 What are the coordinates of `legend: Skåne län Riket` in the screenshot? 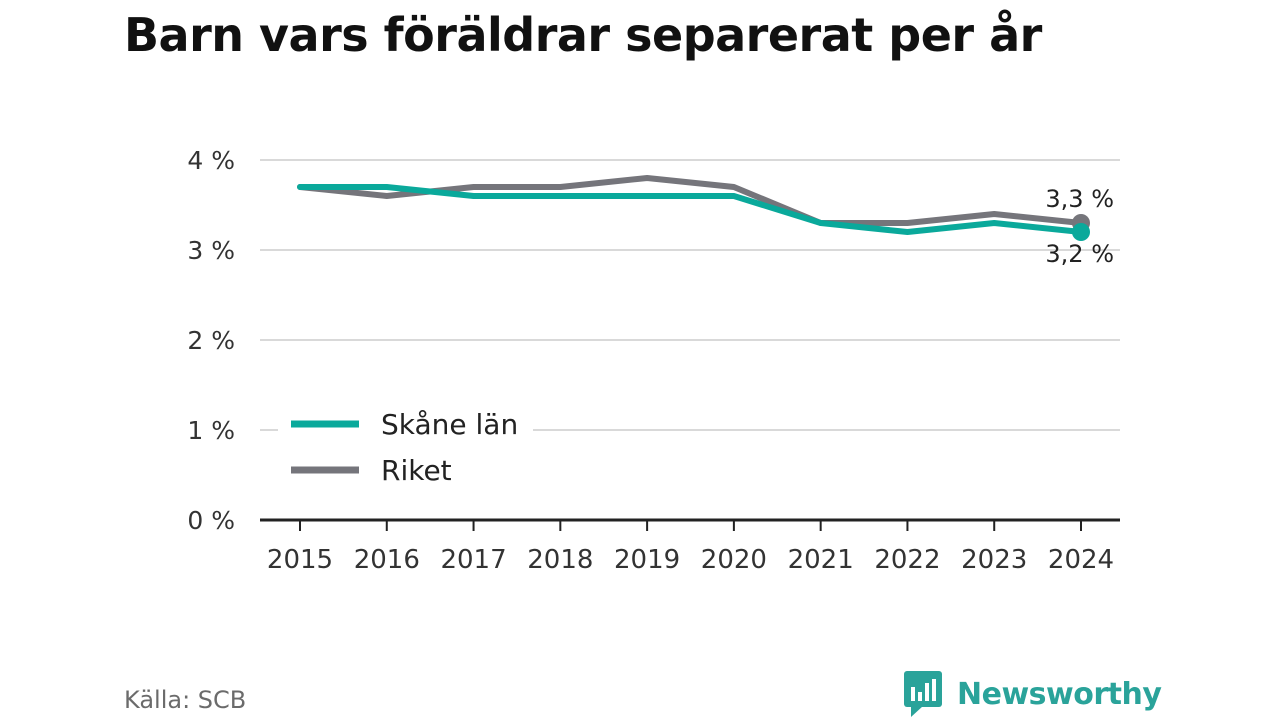 It's located at (404, 447).